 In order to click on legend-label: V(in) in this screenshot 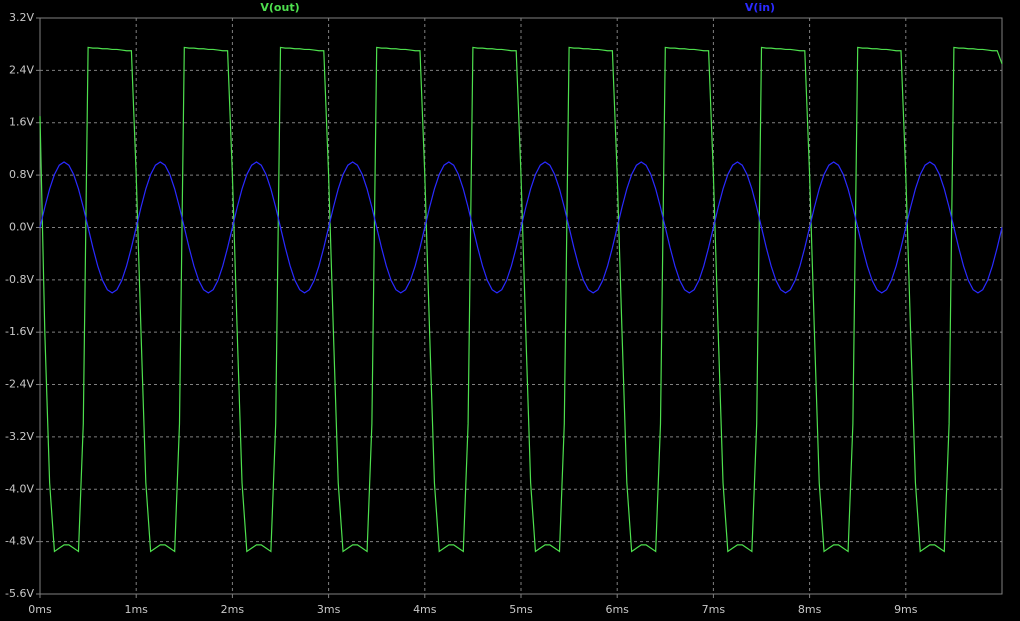, I will do `click(760, 7)`.